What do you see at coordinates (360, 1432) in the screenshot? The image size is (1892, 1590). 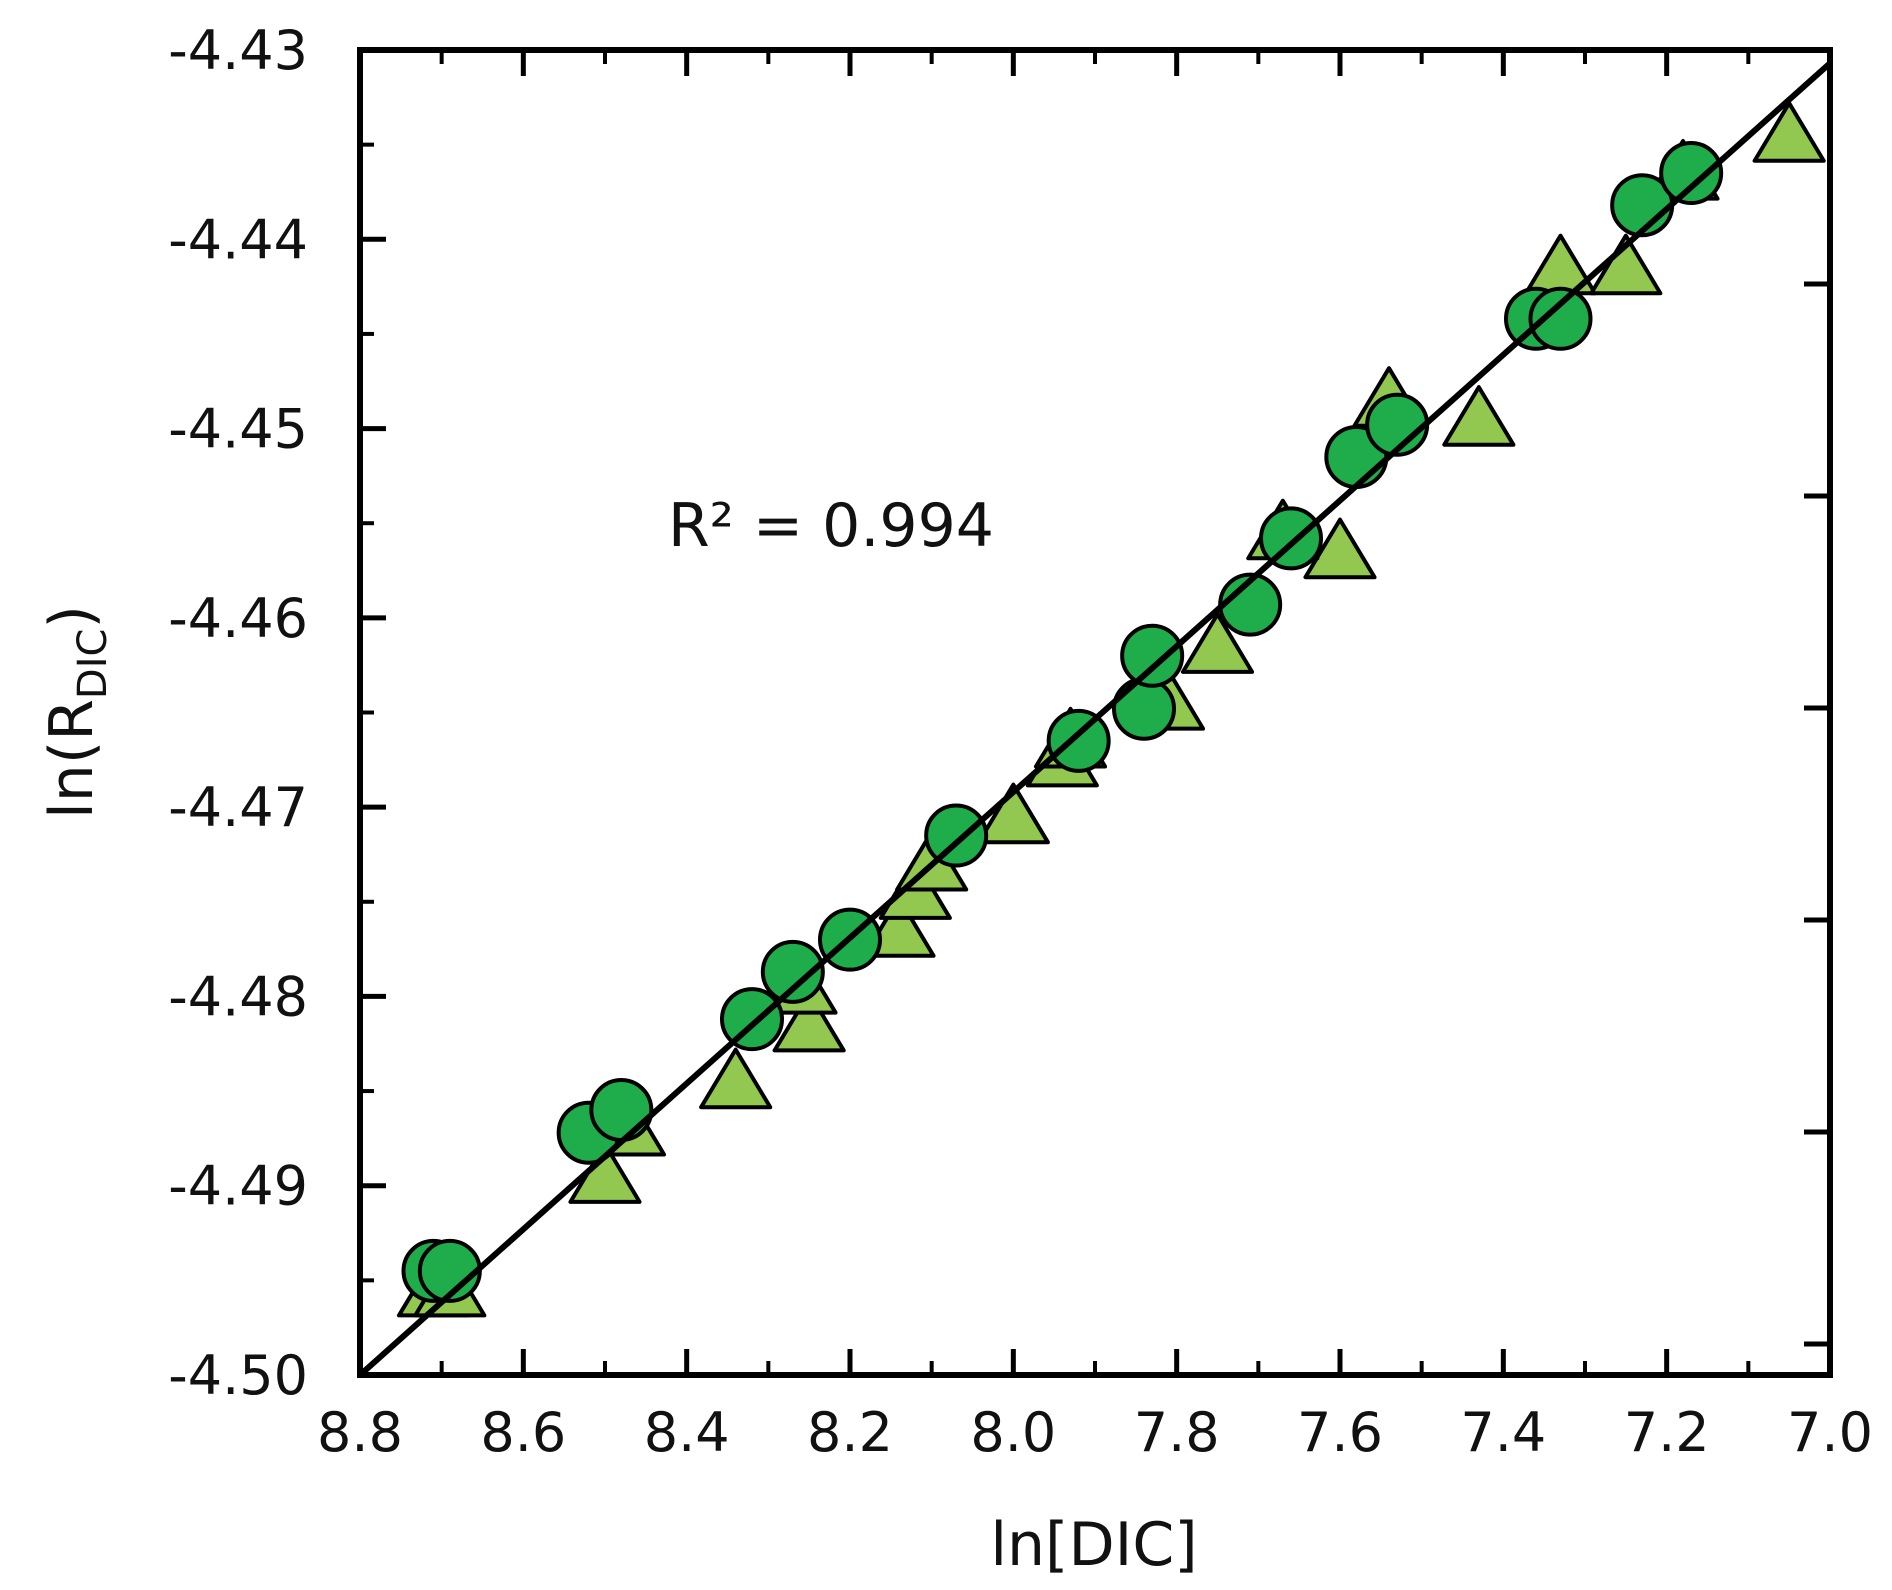 I see `x-tick-label: 8.8` at bounding box center [360, 1432].